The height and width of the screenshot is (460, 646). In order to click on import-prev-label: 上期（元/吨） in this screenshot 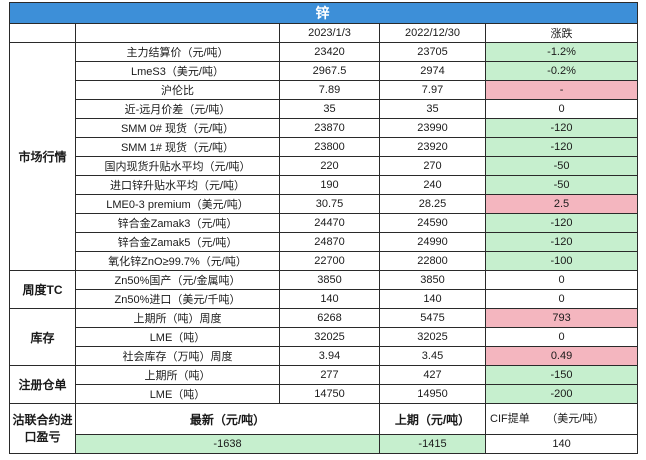, I will do `click(432, 419)`.